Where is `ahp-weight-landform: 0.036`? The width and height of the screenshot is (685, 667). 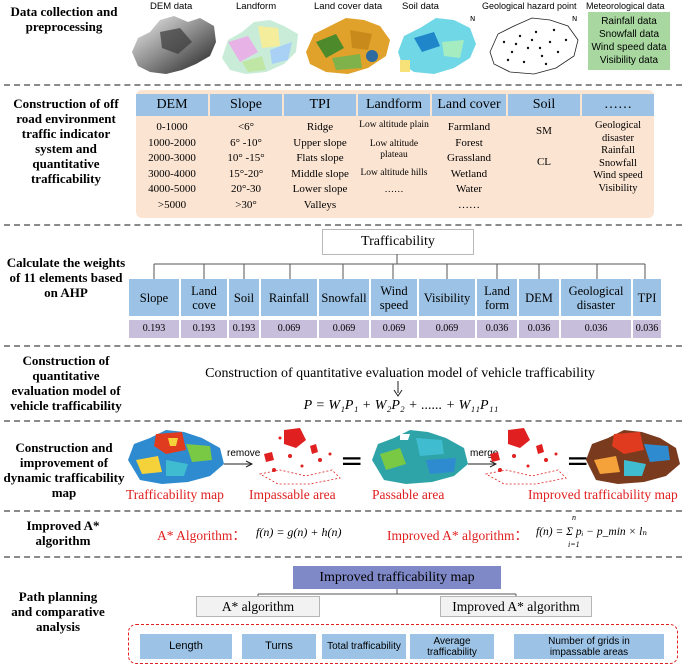
ahp-weight-landform: 0.036 is located at coordinates (497, 329).